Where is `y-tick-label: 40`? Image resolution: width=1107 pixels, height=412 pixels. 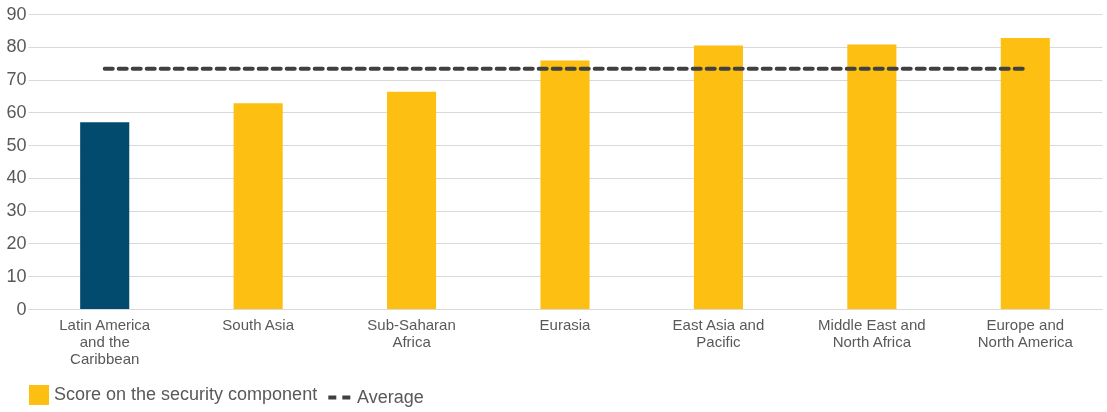 y-tick-label: 40 is located at coordinates (16, 177).